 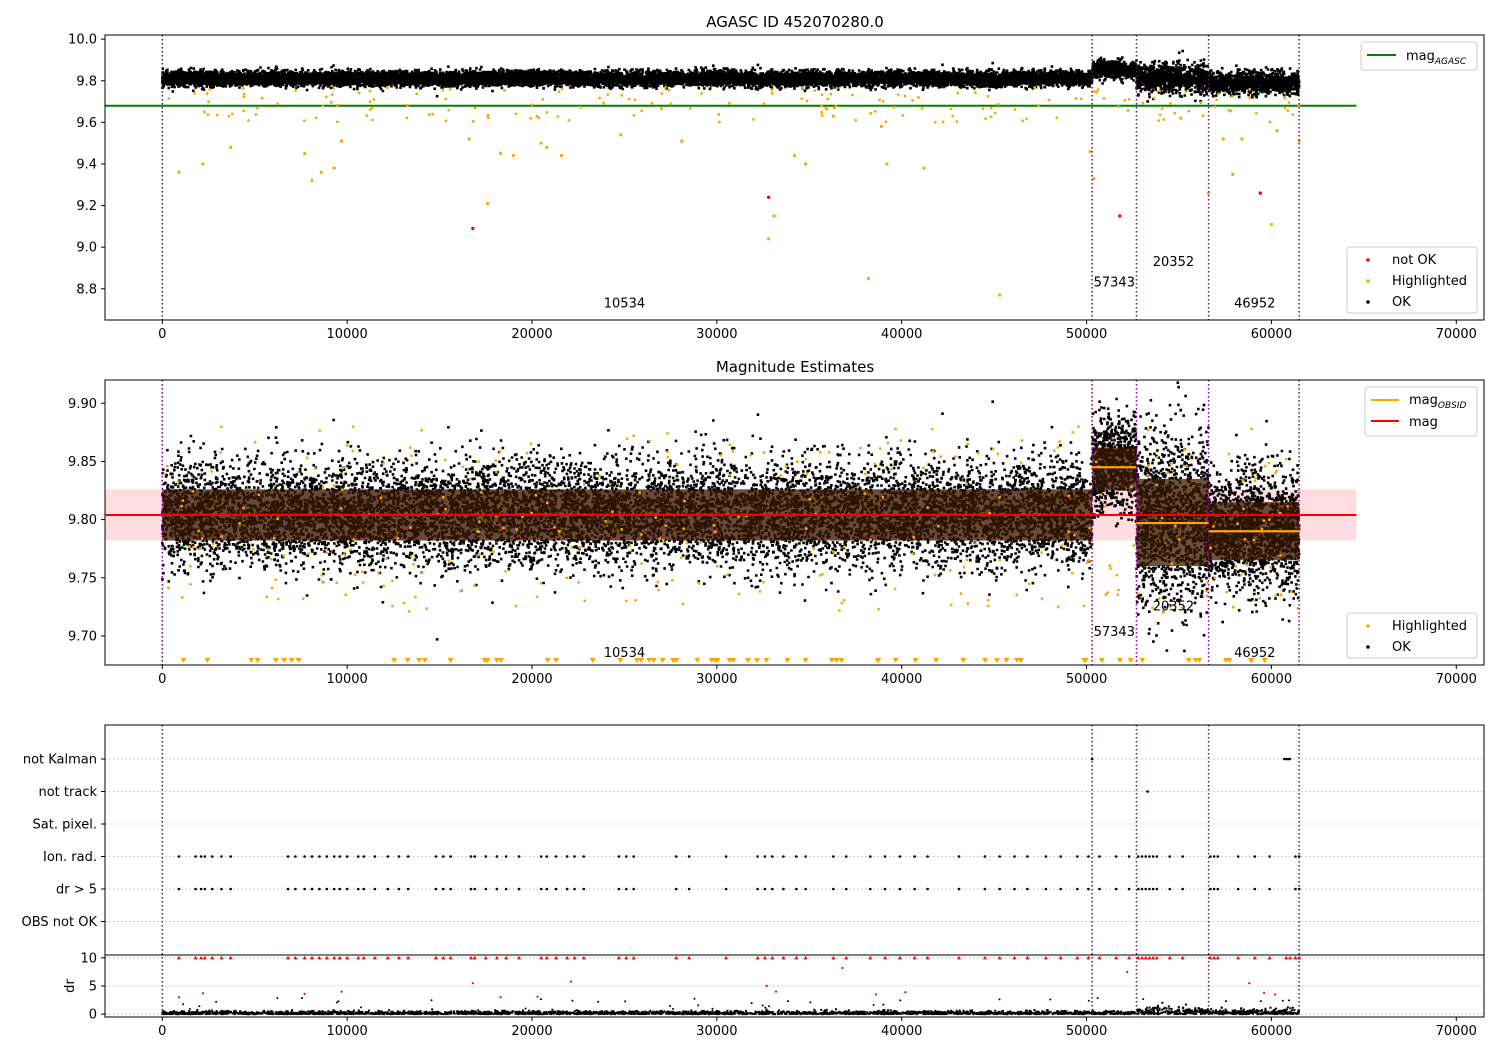 What do you see at coordinates (93, 1015) in the screenshot?
I see `y-tick-label: 0` at bounding box center [93, 1015].